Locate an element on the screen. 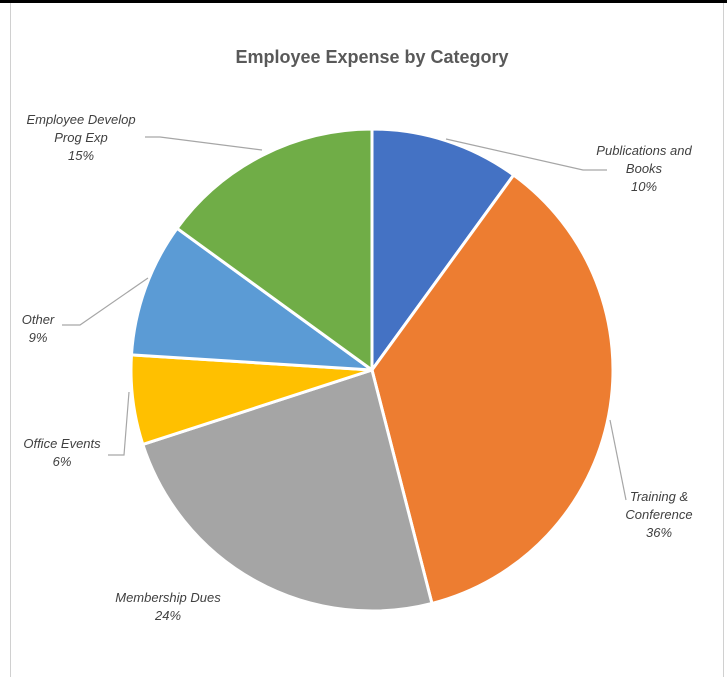  slice-category: Books is located at coordinates (644, 168).